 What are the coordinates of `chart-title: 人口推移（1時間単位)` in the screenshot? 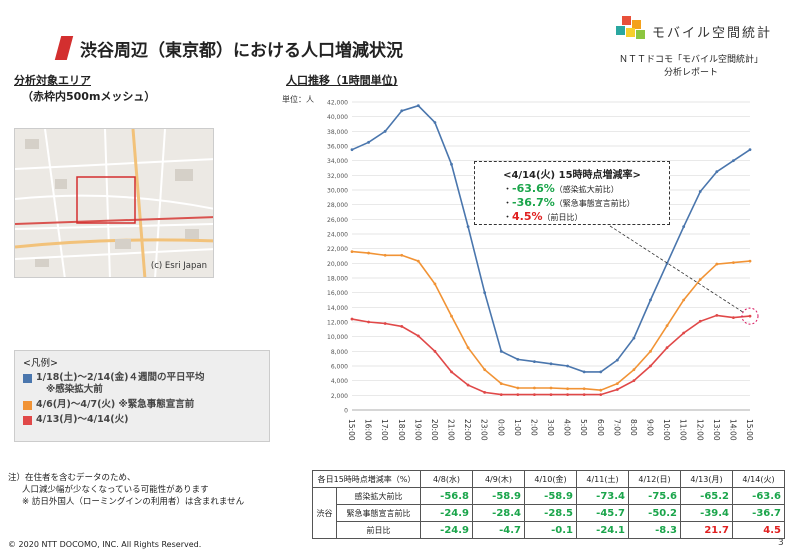 It's located at (342, 80).